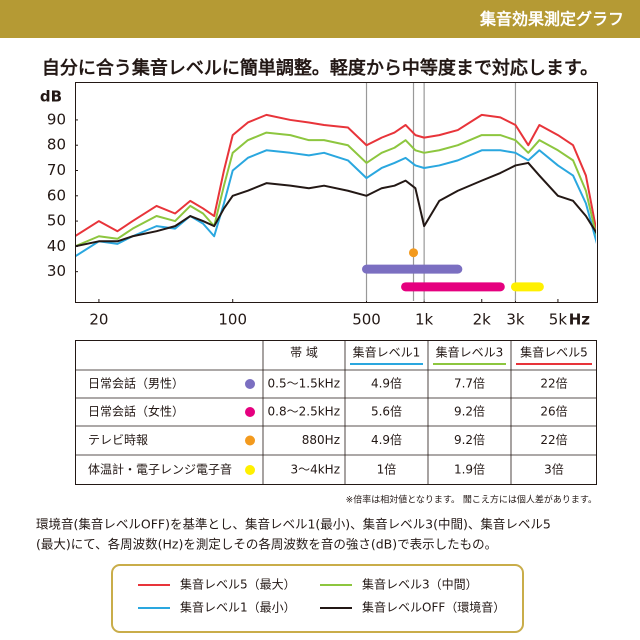  Describe the element at coordinates (56, 221) in the screenshot. I see `y-tick-label: 50` at that location.